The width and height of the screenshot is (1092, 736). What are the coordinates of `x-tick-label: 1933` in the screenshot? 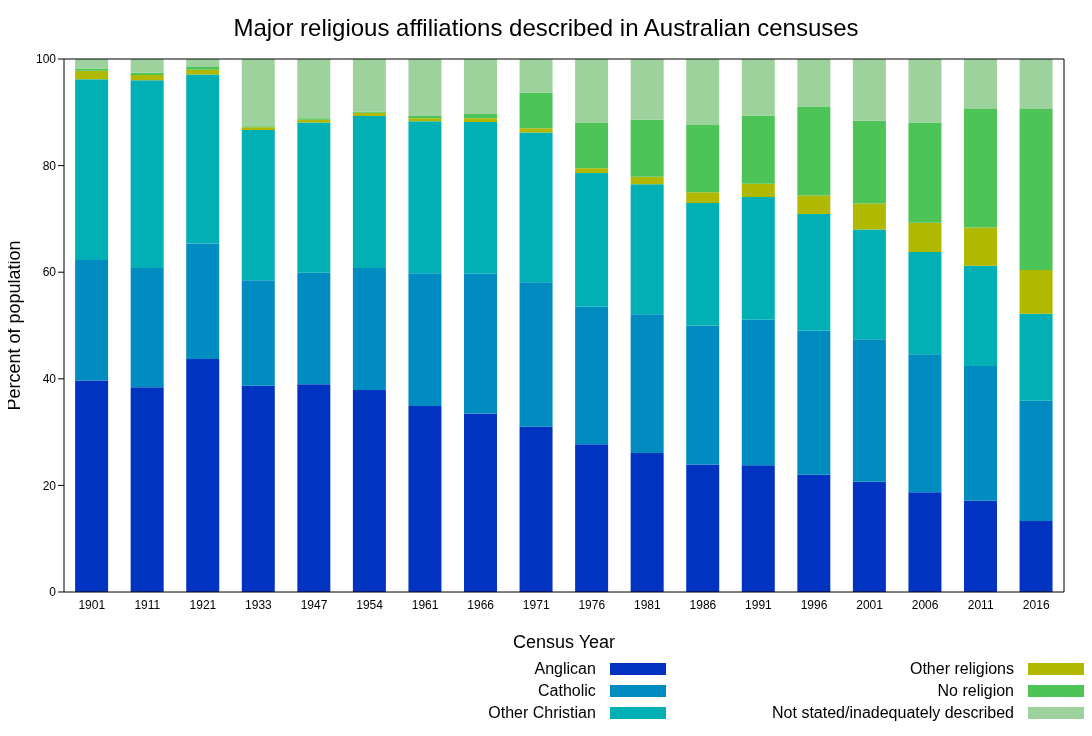 It's located at (259, 604).